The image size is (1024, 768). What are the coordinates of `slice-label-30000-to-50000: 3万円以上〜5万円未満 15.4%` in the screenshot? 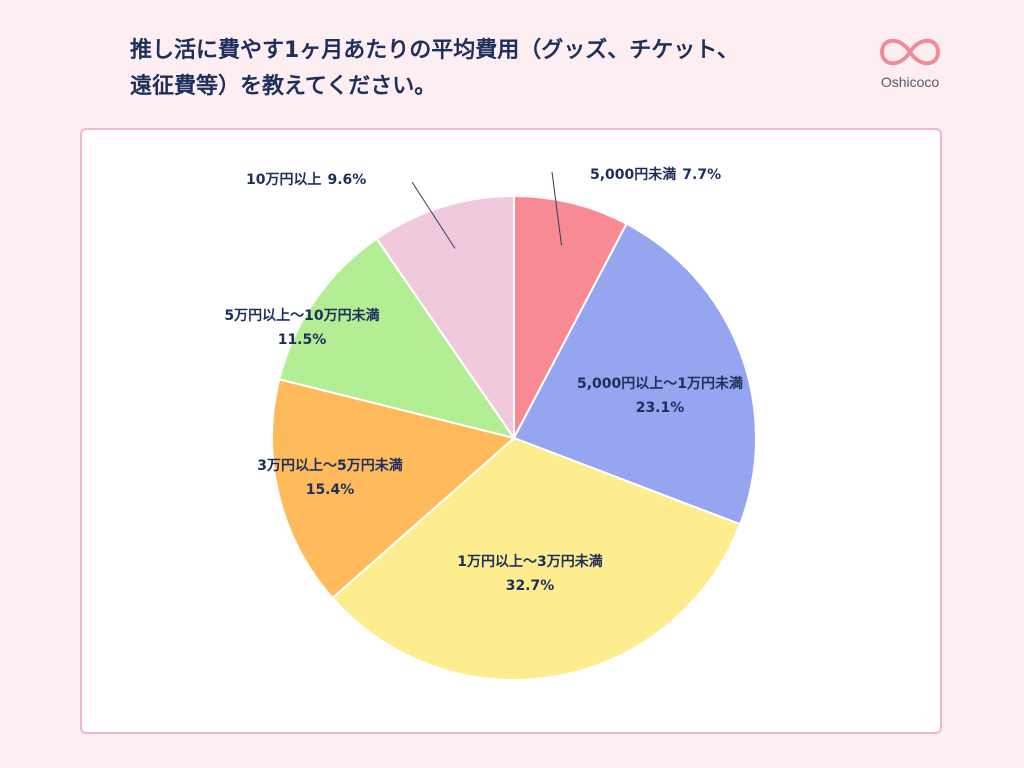 It's located at (330, 478).